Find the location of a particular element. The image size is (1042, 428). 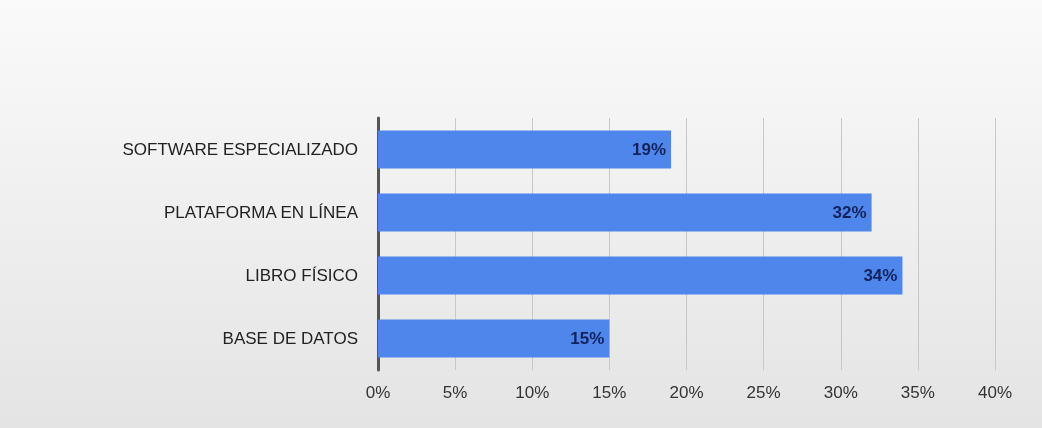

data-label: 32% is located at coordinates (849, 212).